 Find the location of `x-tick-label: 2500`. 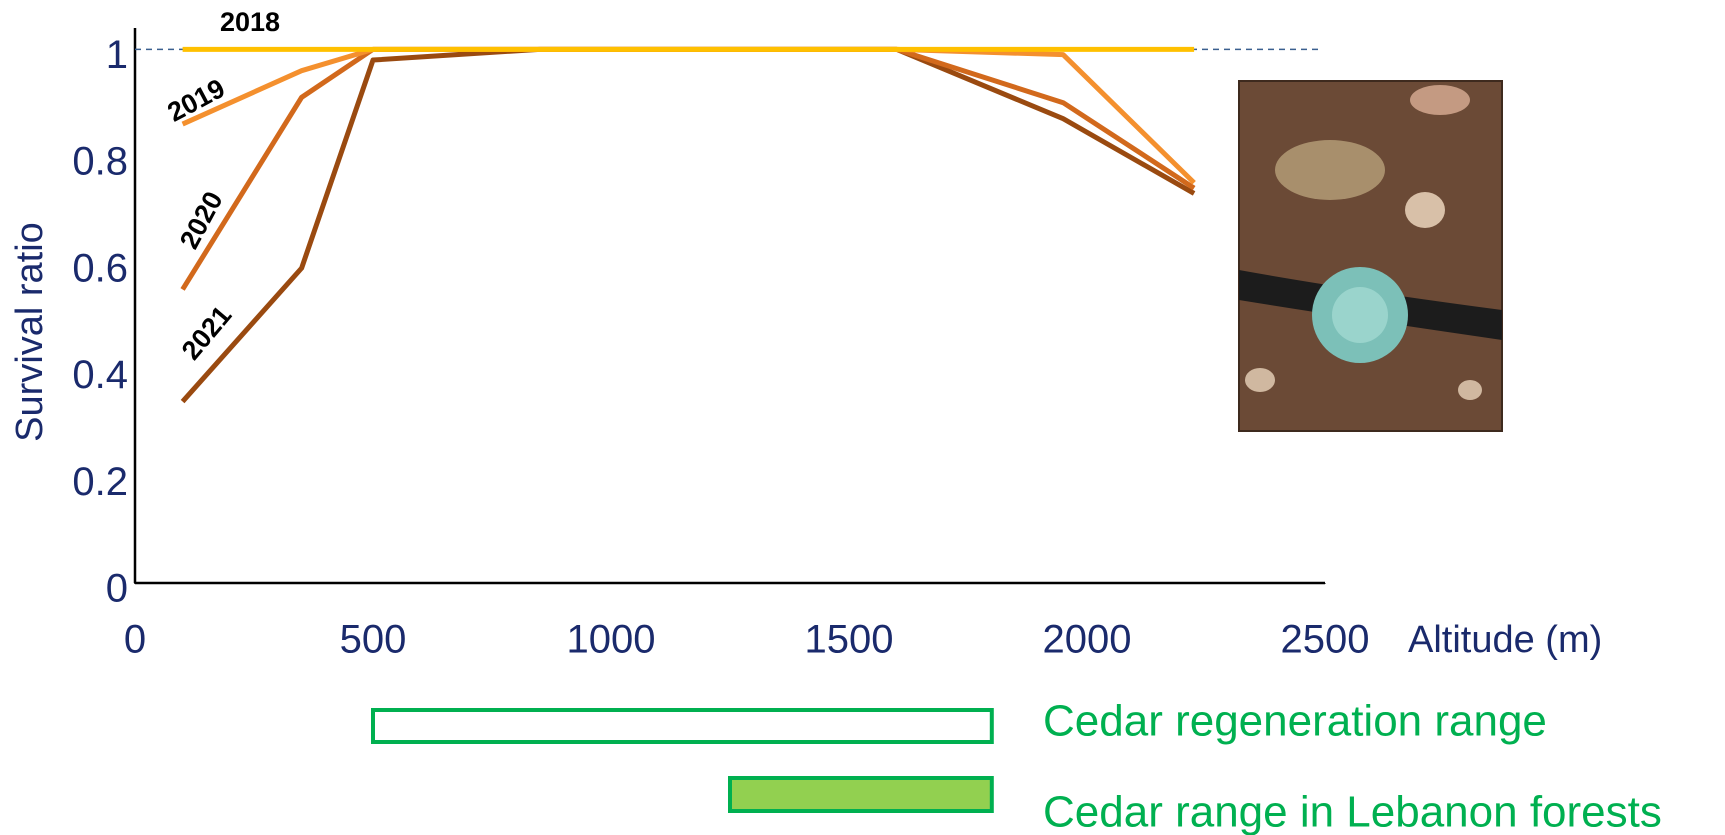

x-tick-label: 2500 is located at coordinates (1325, 640).